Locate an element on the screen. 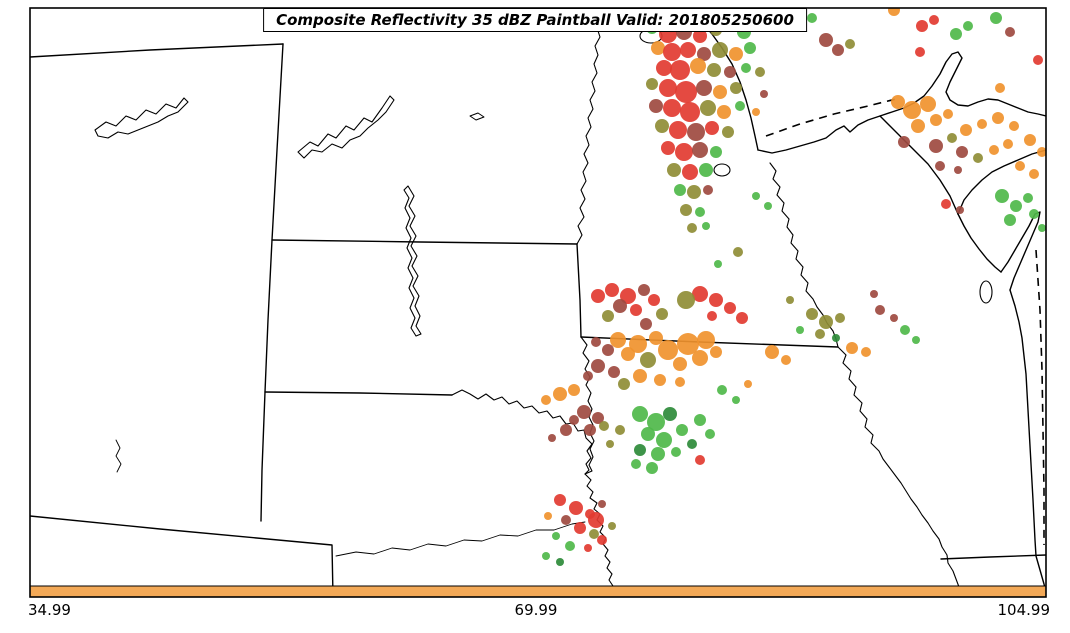  coast-green-bay is located at coordinates (979, 243).